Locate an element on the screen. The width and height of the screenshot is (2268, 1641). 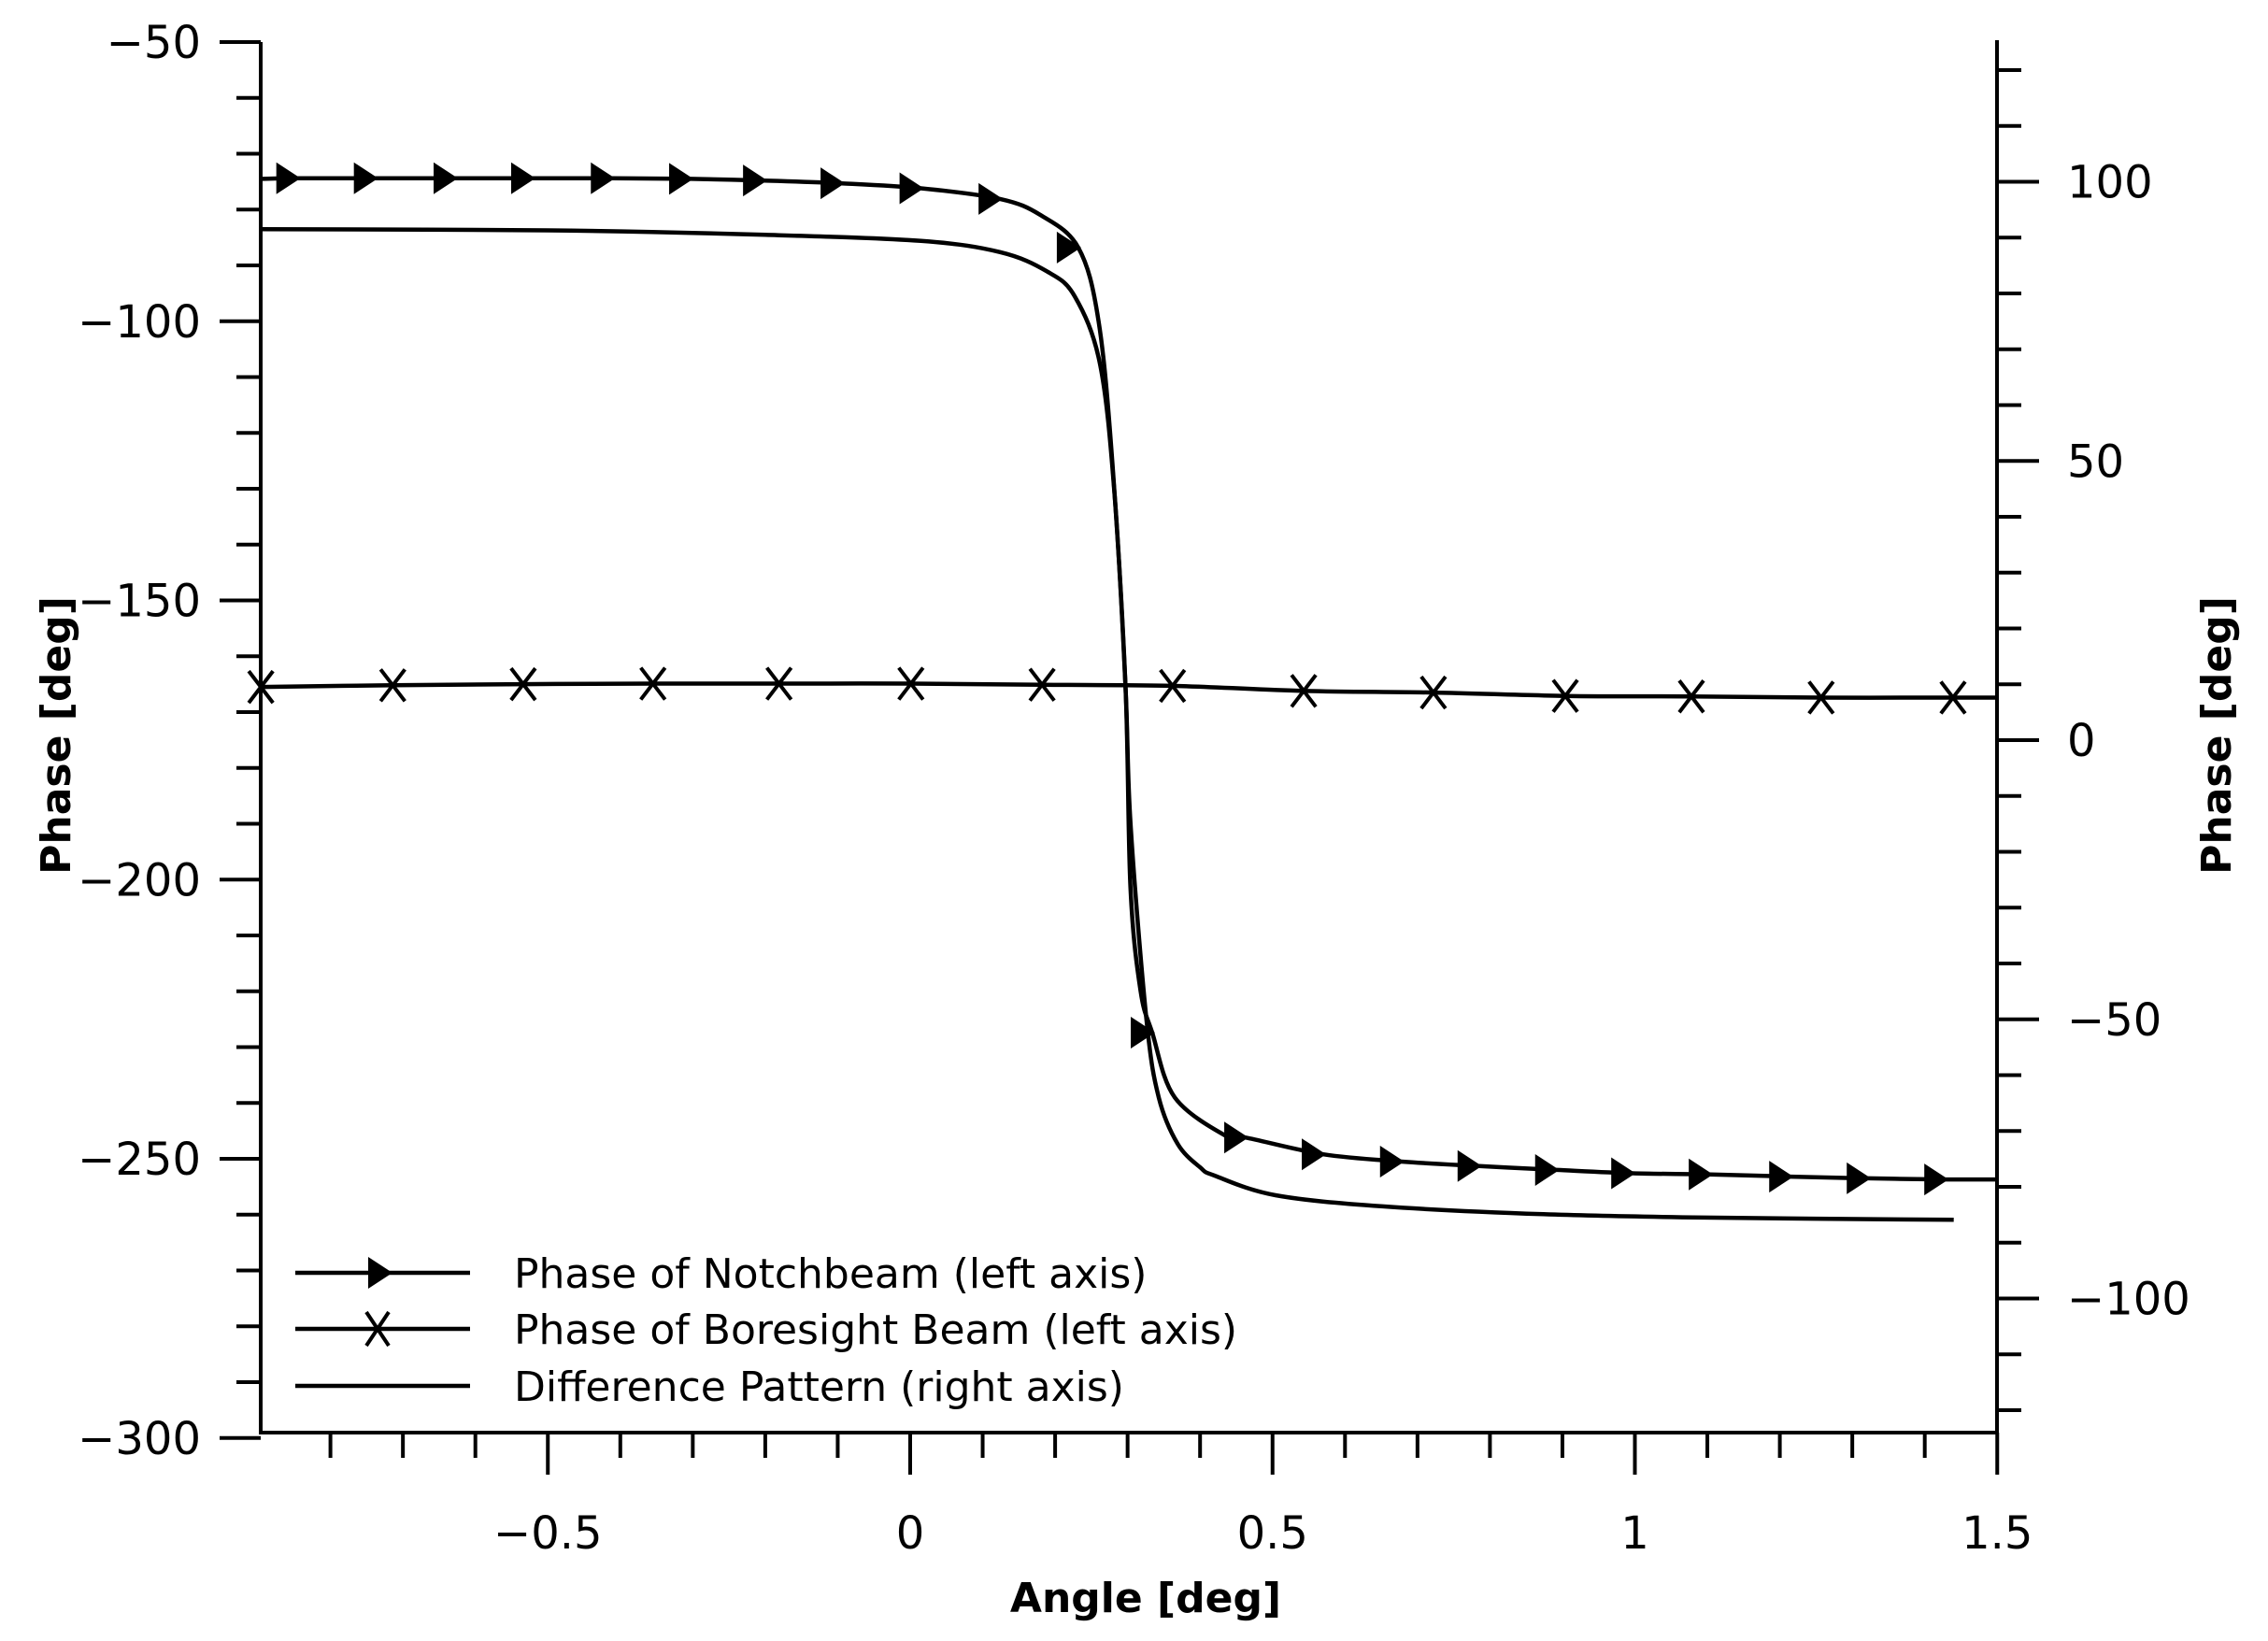
x-tick-label: 1 is located at coordinates (1634, 1534).